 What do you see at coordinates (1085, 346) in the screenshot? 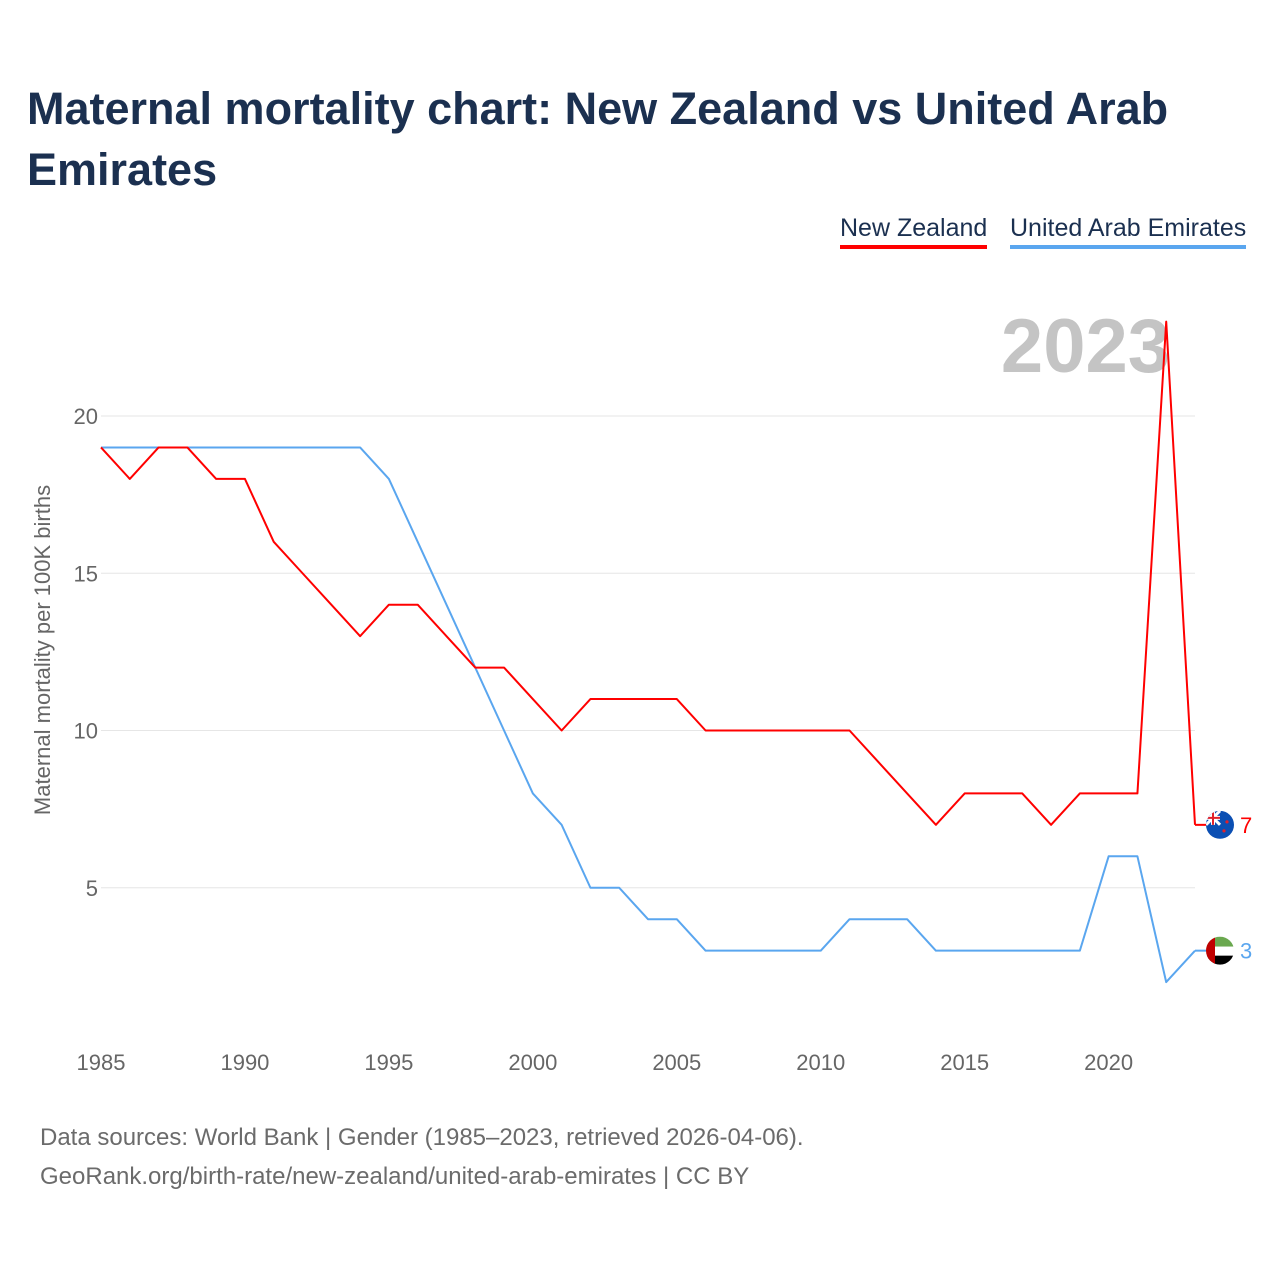
I see `year-watermark: 2023` at bounding box center [1085, 346].